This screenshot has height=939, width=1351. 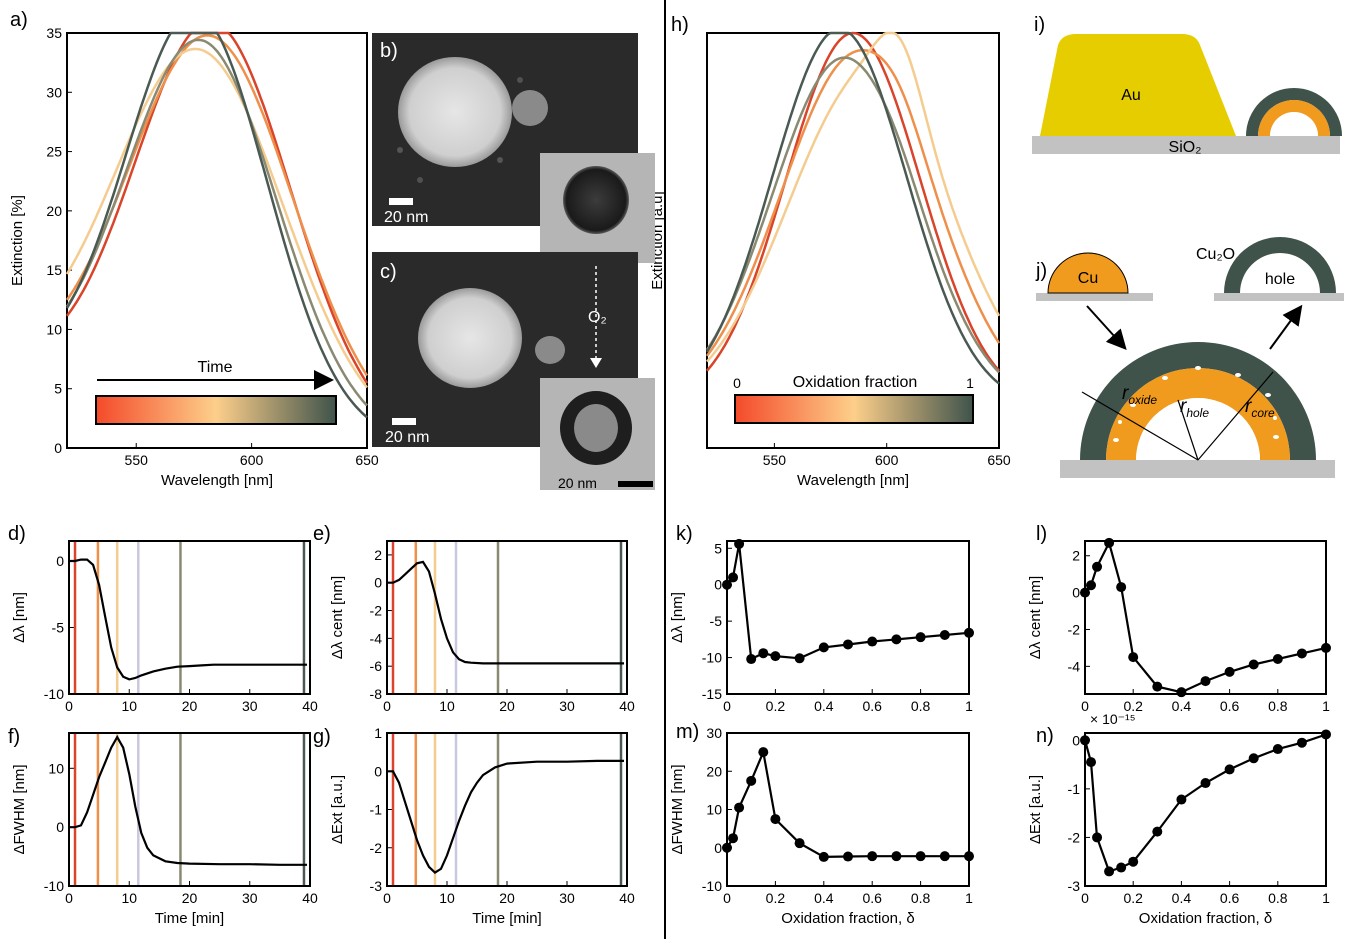 I want to click on panel-label-d: d), so click(x=17, y=534).